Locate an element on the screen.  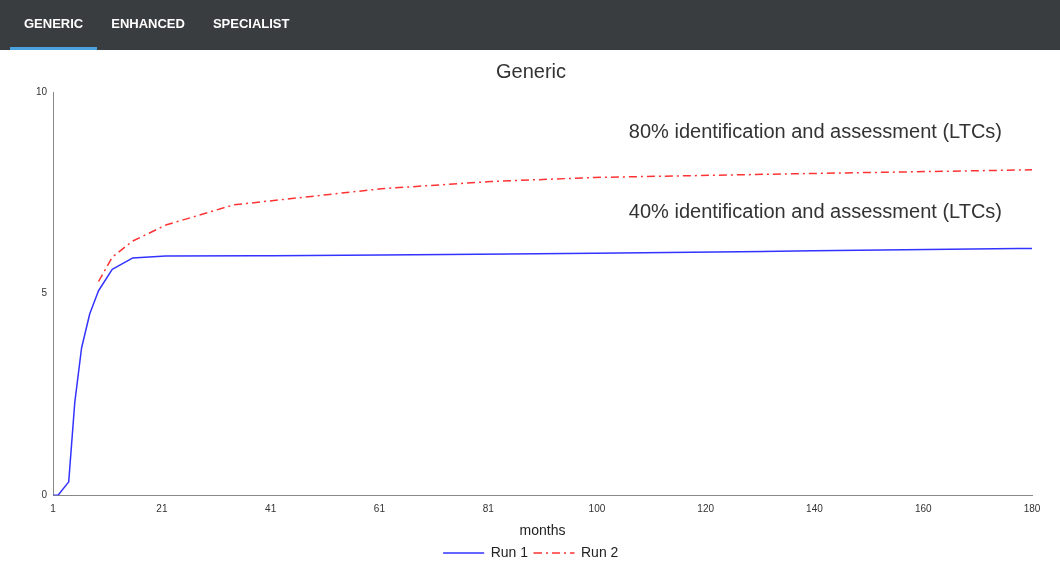
legend-label: Run 1 is located at coordinates (509, 551).